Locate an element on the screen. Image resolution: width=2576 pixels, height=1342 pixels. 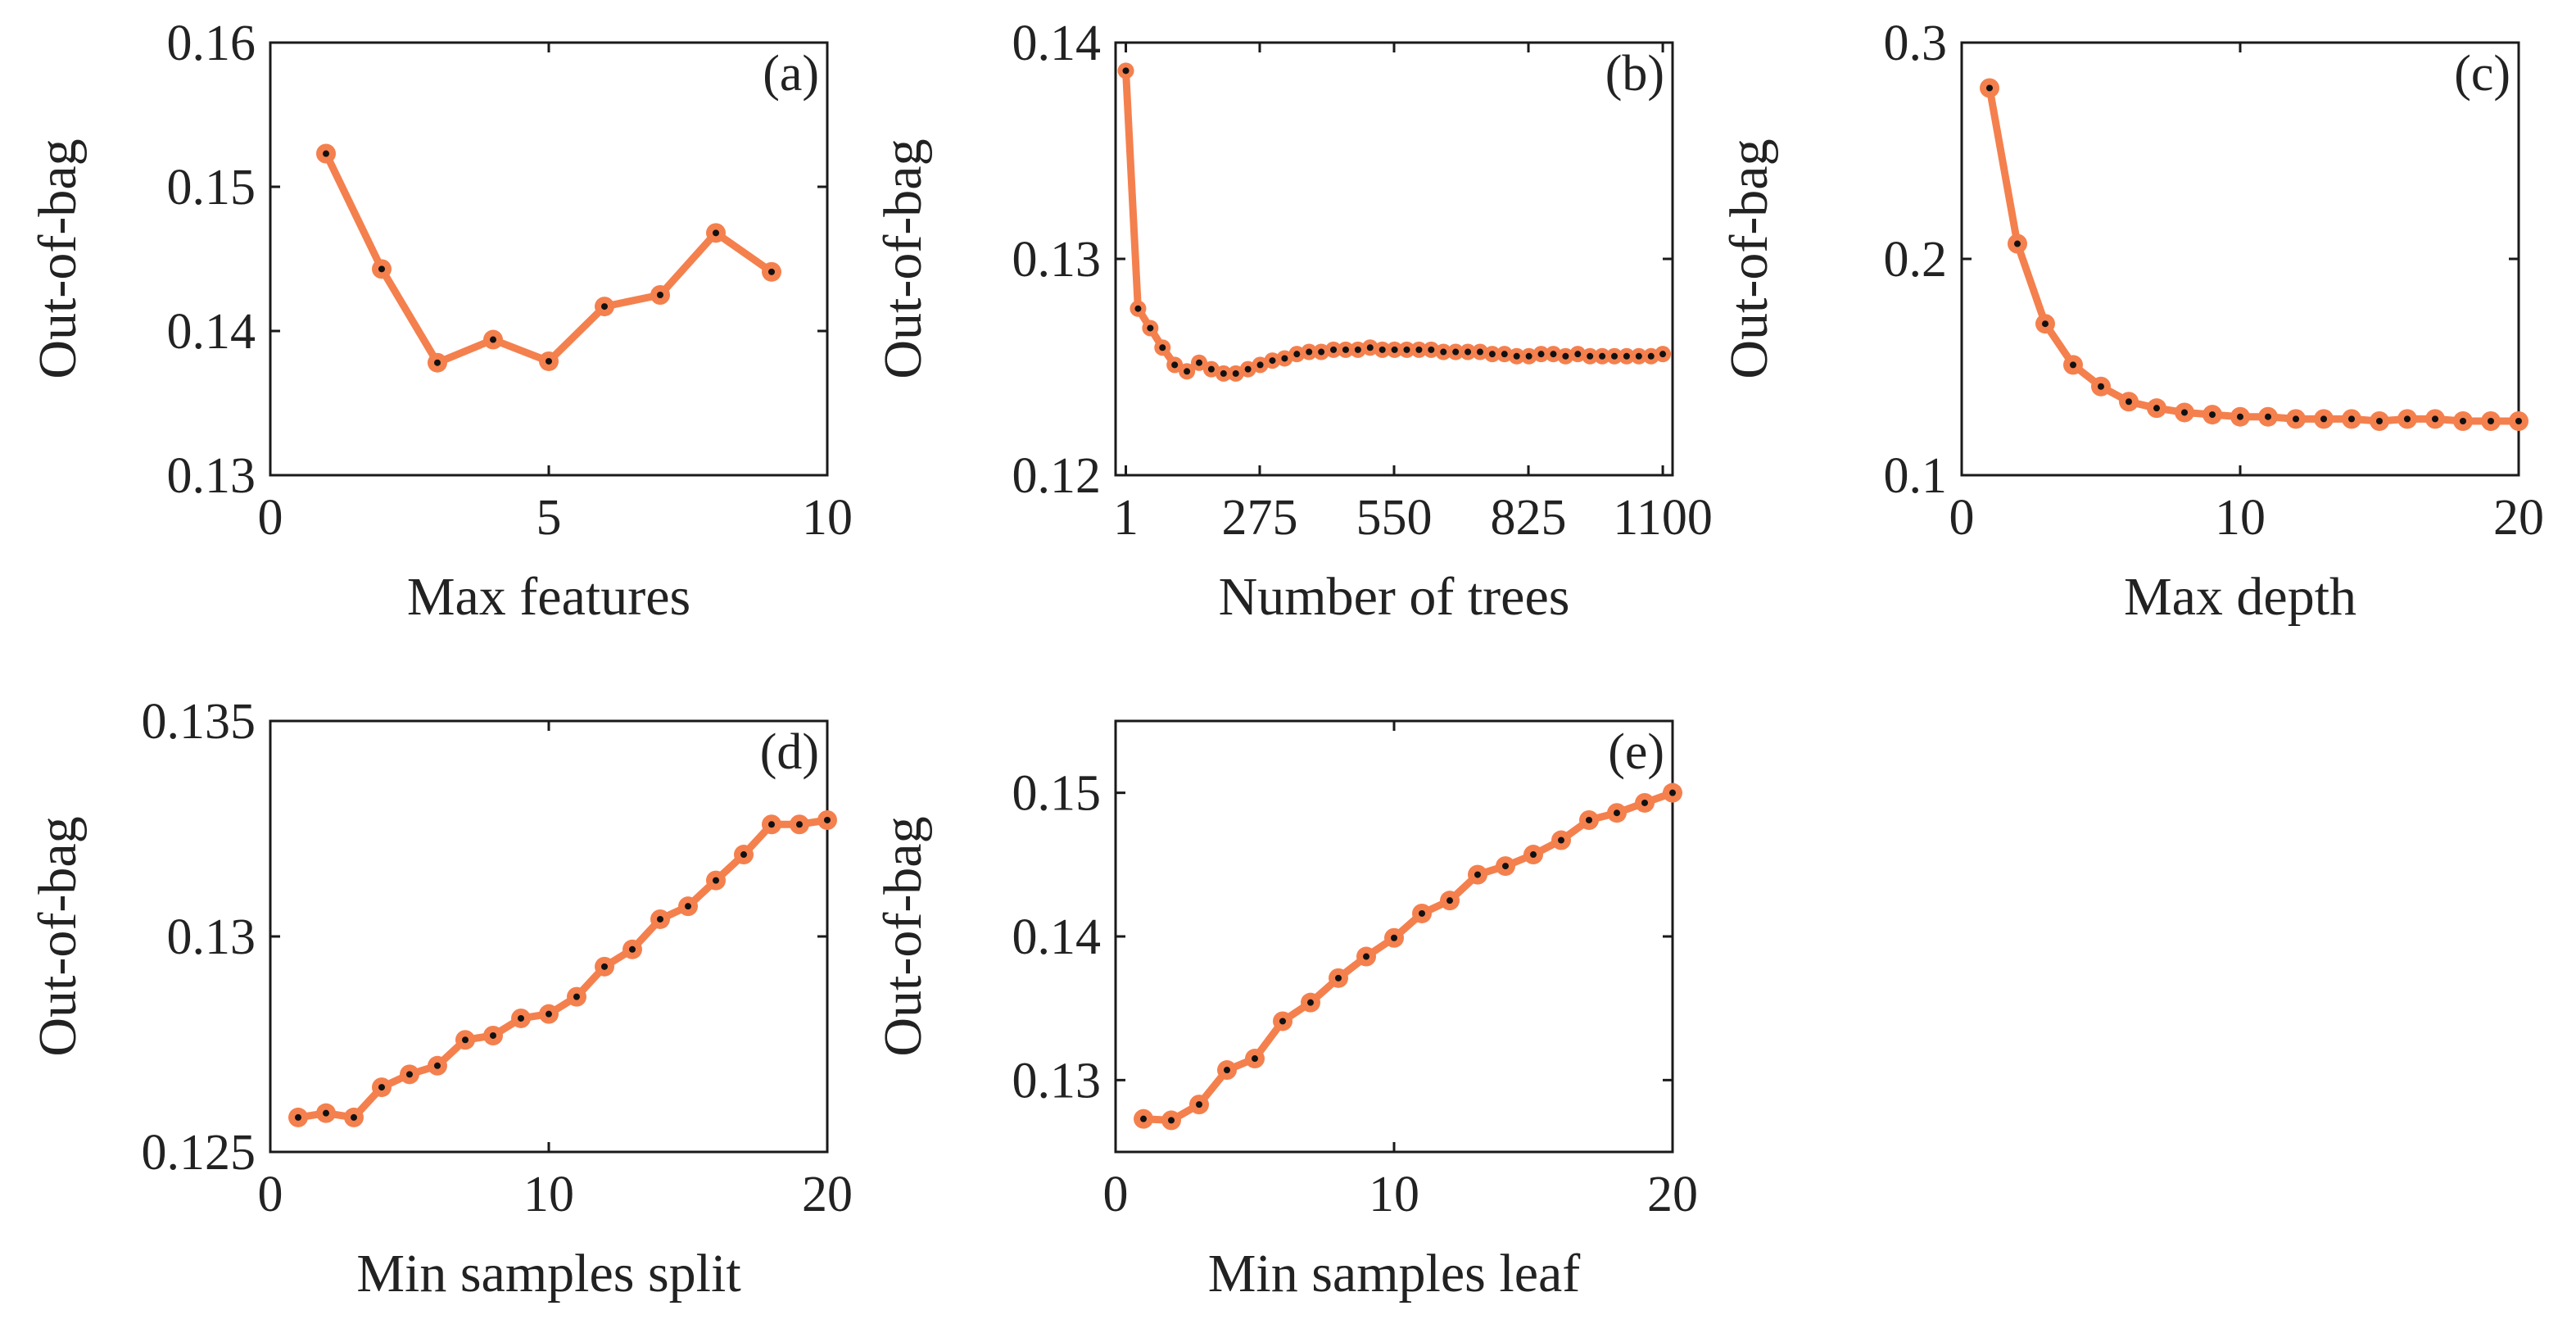
panel-label: (e) is located at coordinates (1636, 752).